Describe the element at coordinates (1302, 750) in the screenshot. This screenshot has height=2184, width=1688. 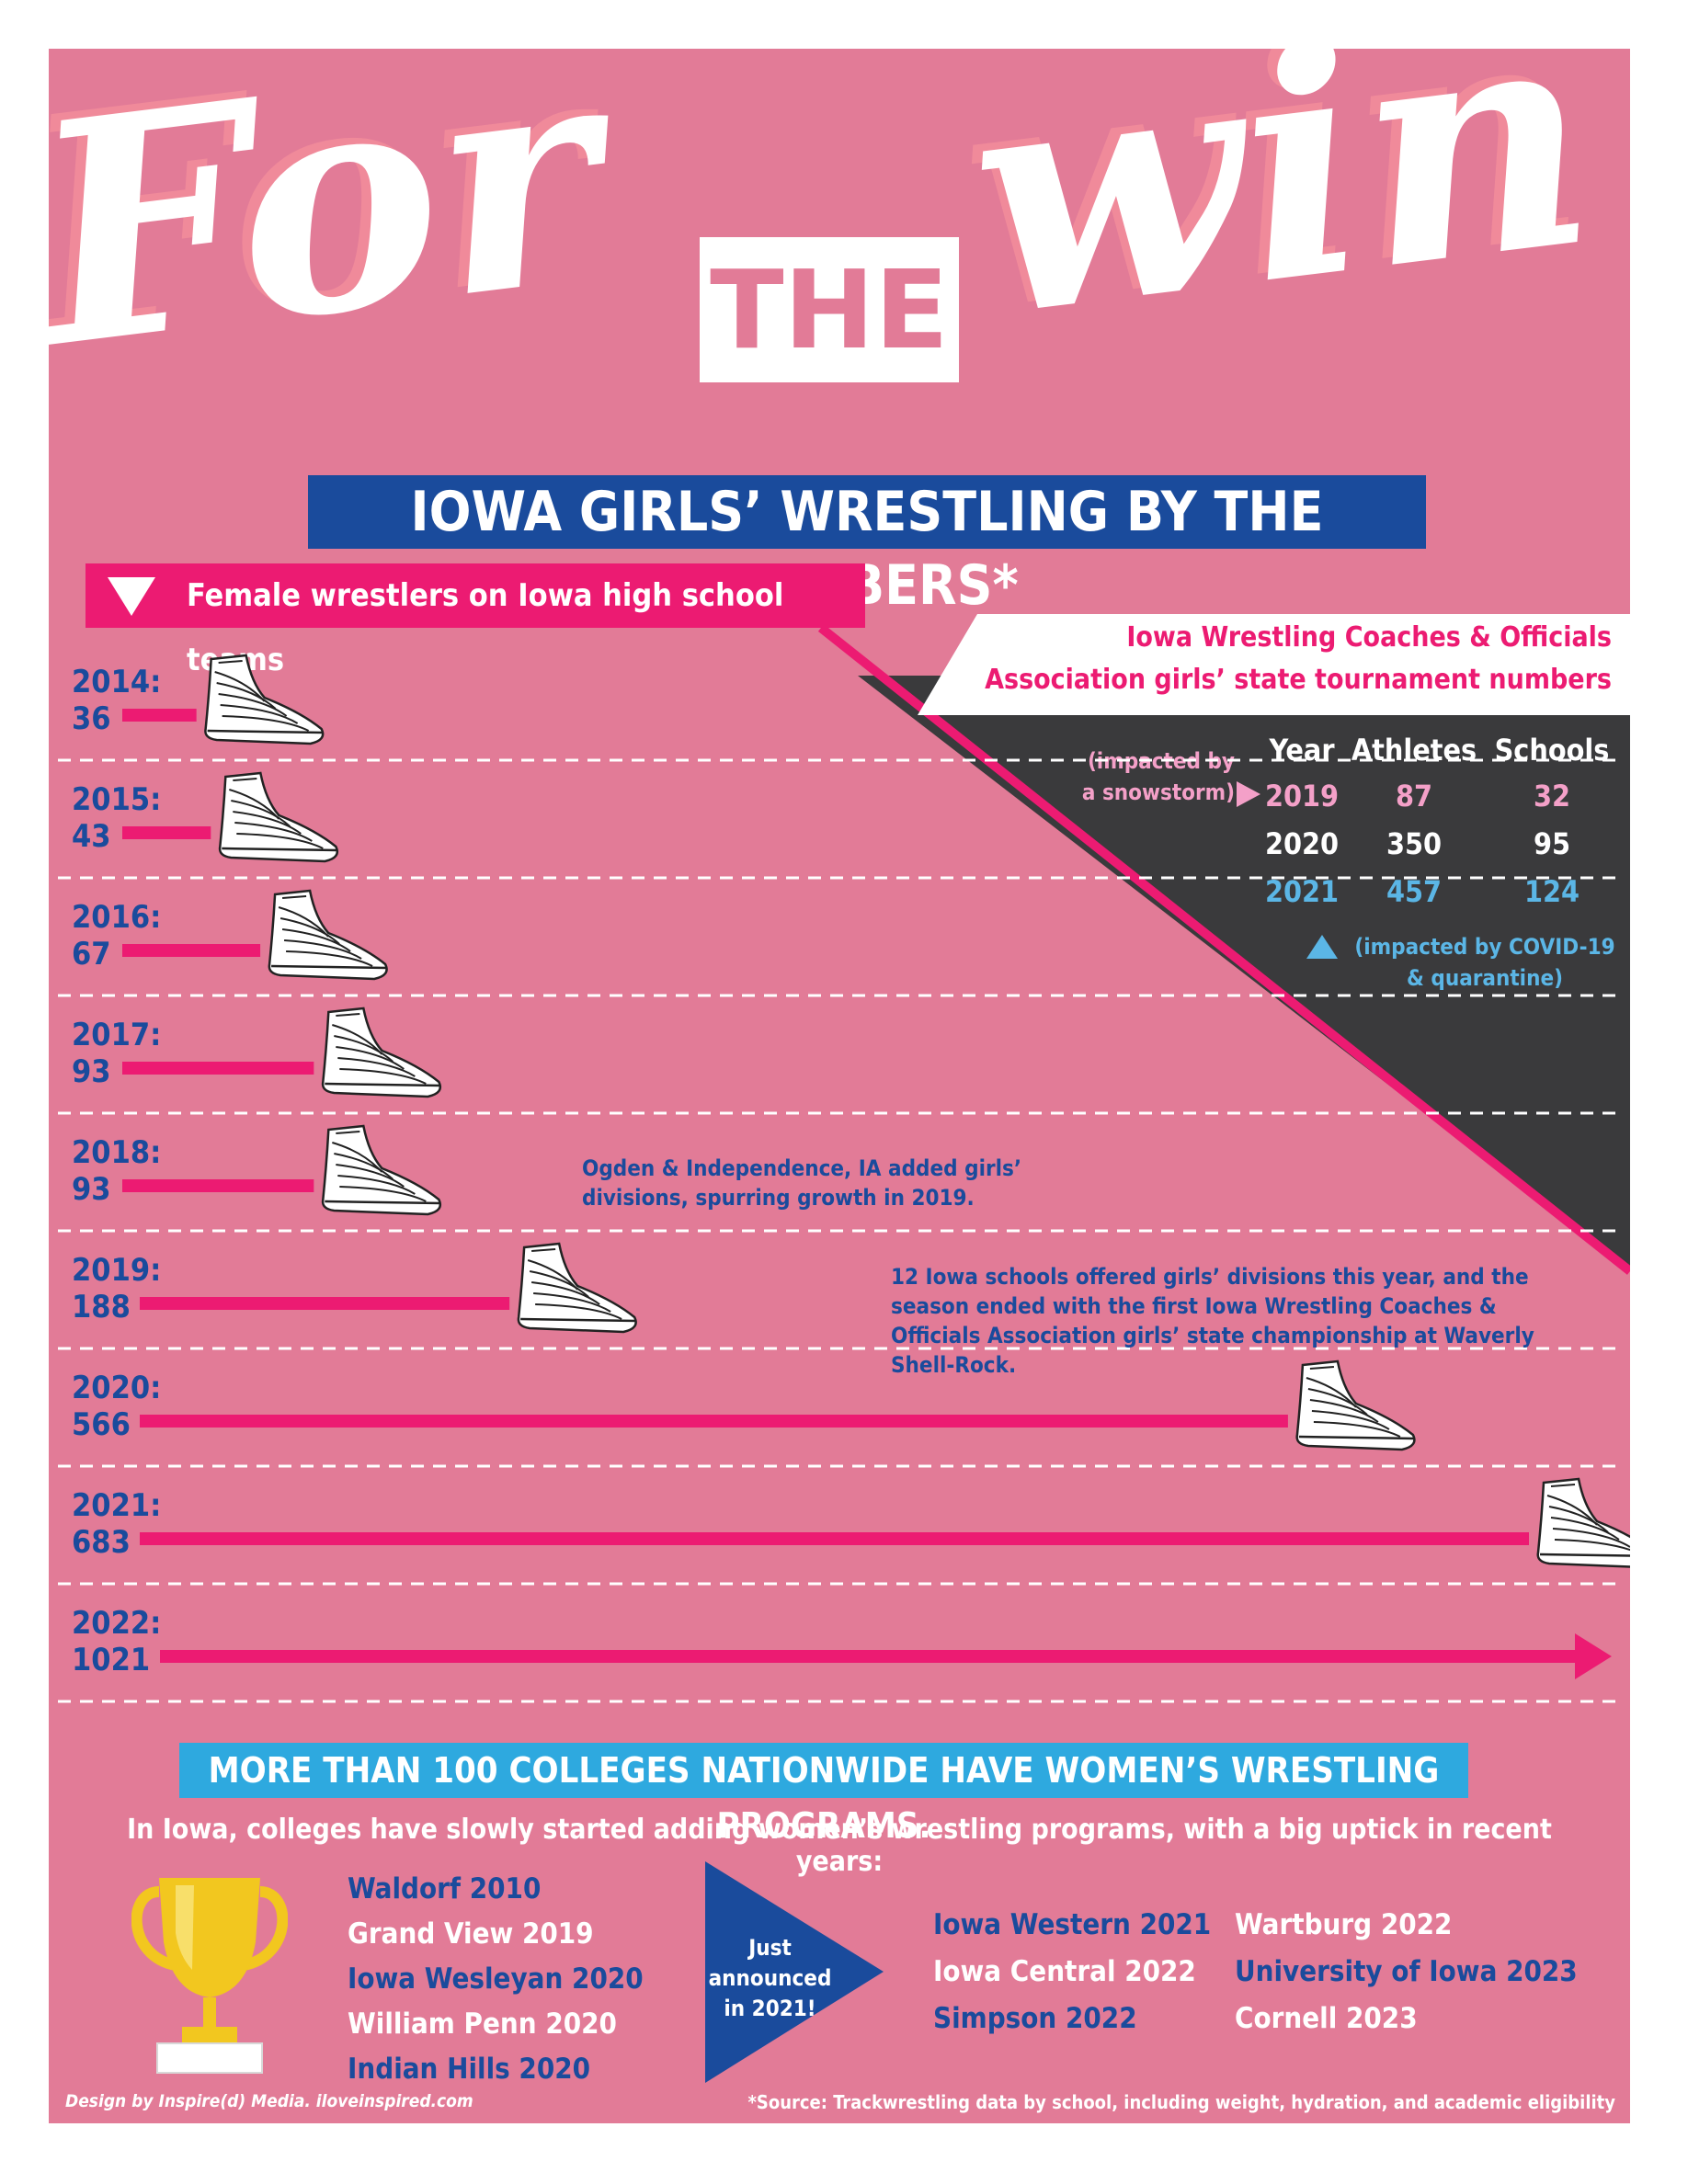
I see `tournament-header-year: Year` at that location.